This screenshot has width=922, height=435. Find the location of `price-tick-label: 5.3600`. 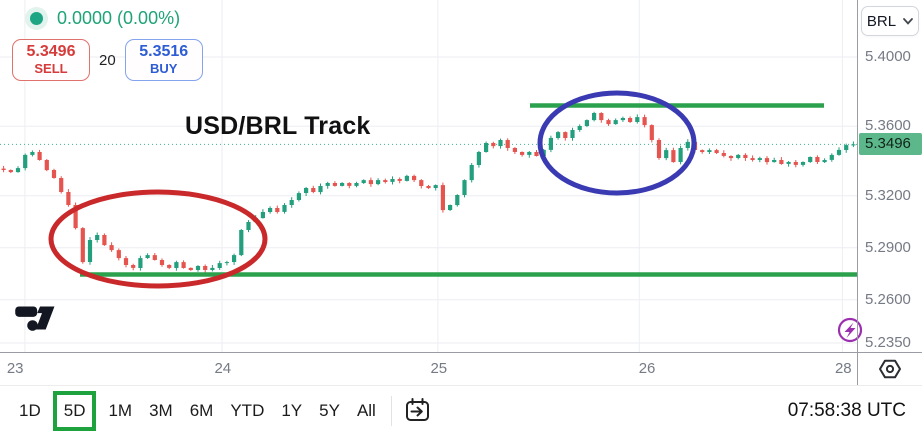

price-tick-label: 5.3600 is located at coordinates (888, 126).